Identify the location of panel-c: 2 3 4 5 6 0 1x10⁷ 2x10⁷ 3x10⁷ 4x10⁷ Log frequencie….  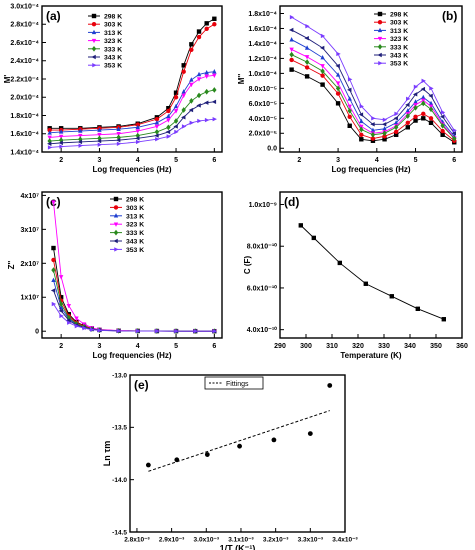
(115, 275).